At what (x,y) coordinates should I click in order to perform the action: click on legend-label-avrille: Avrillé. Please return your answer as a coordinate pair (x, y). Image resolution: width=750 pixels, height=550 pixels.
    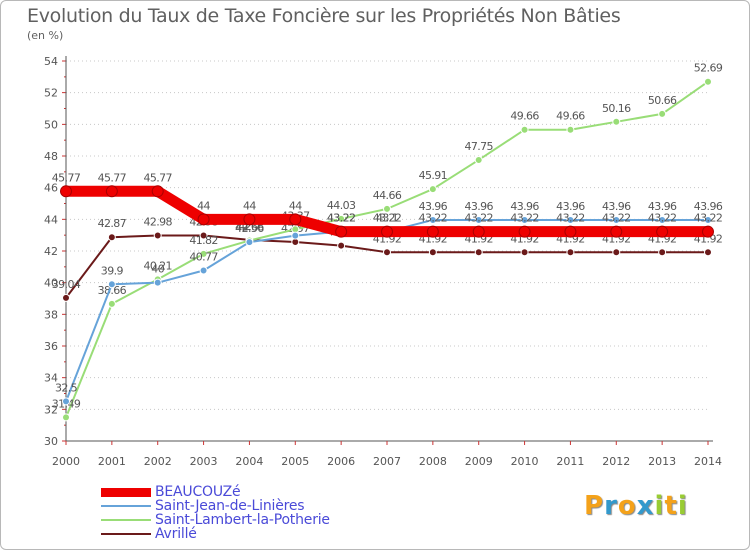
    Looking at the image, I should click on (176, 534).